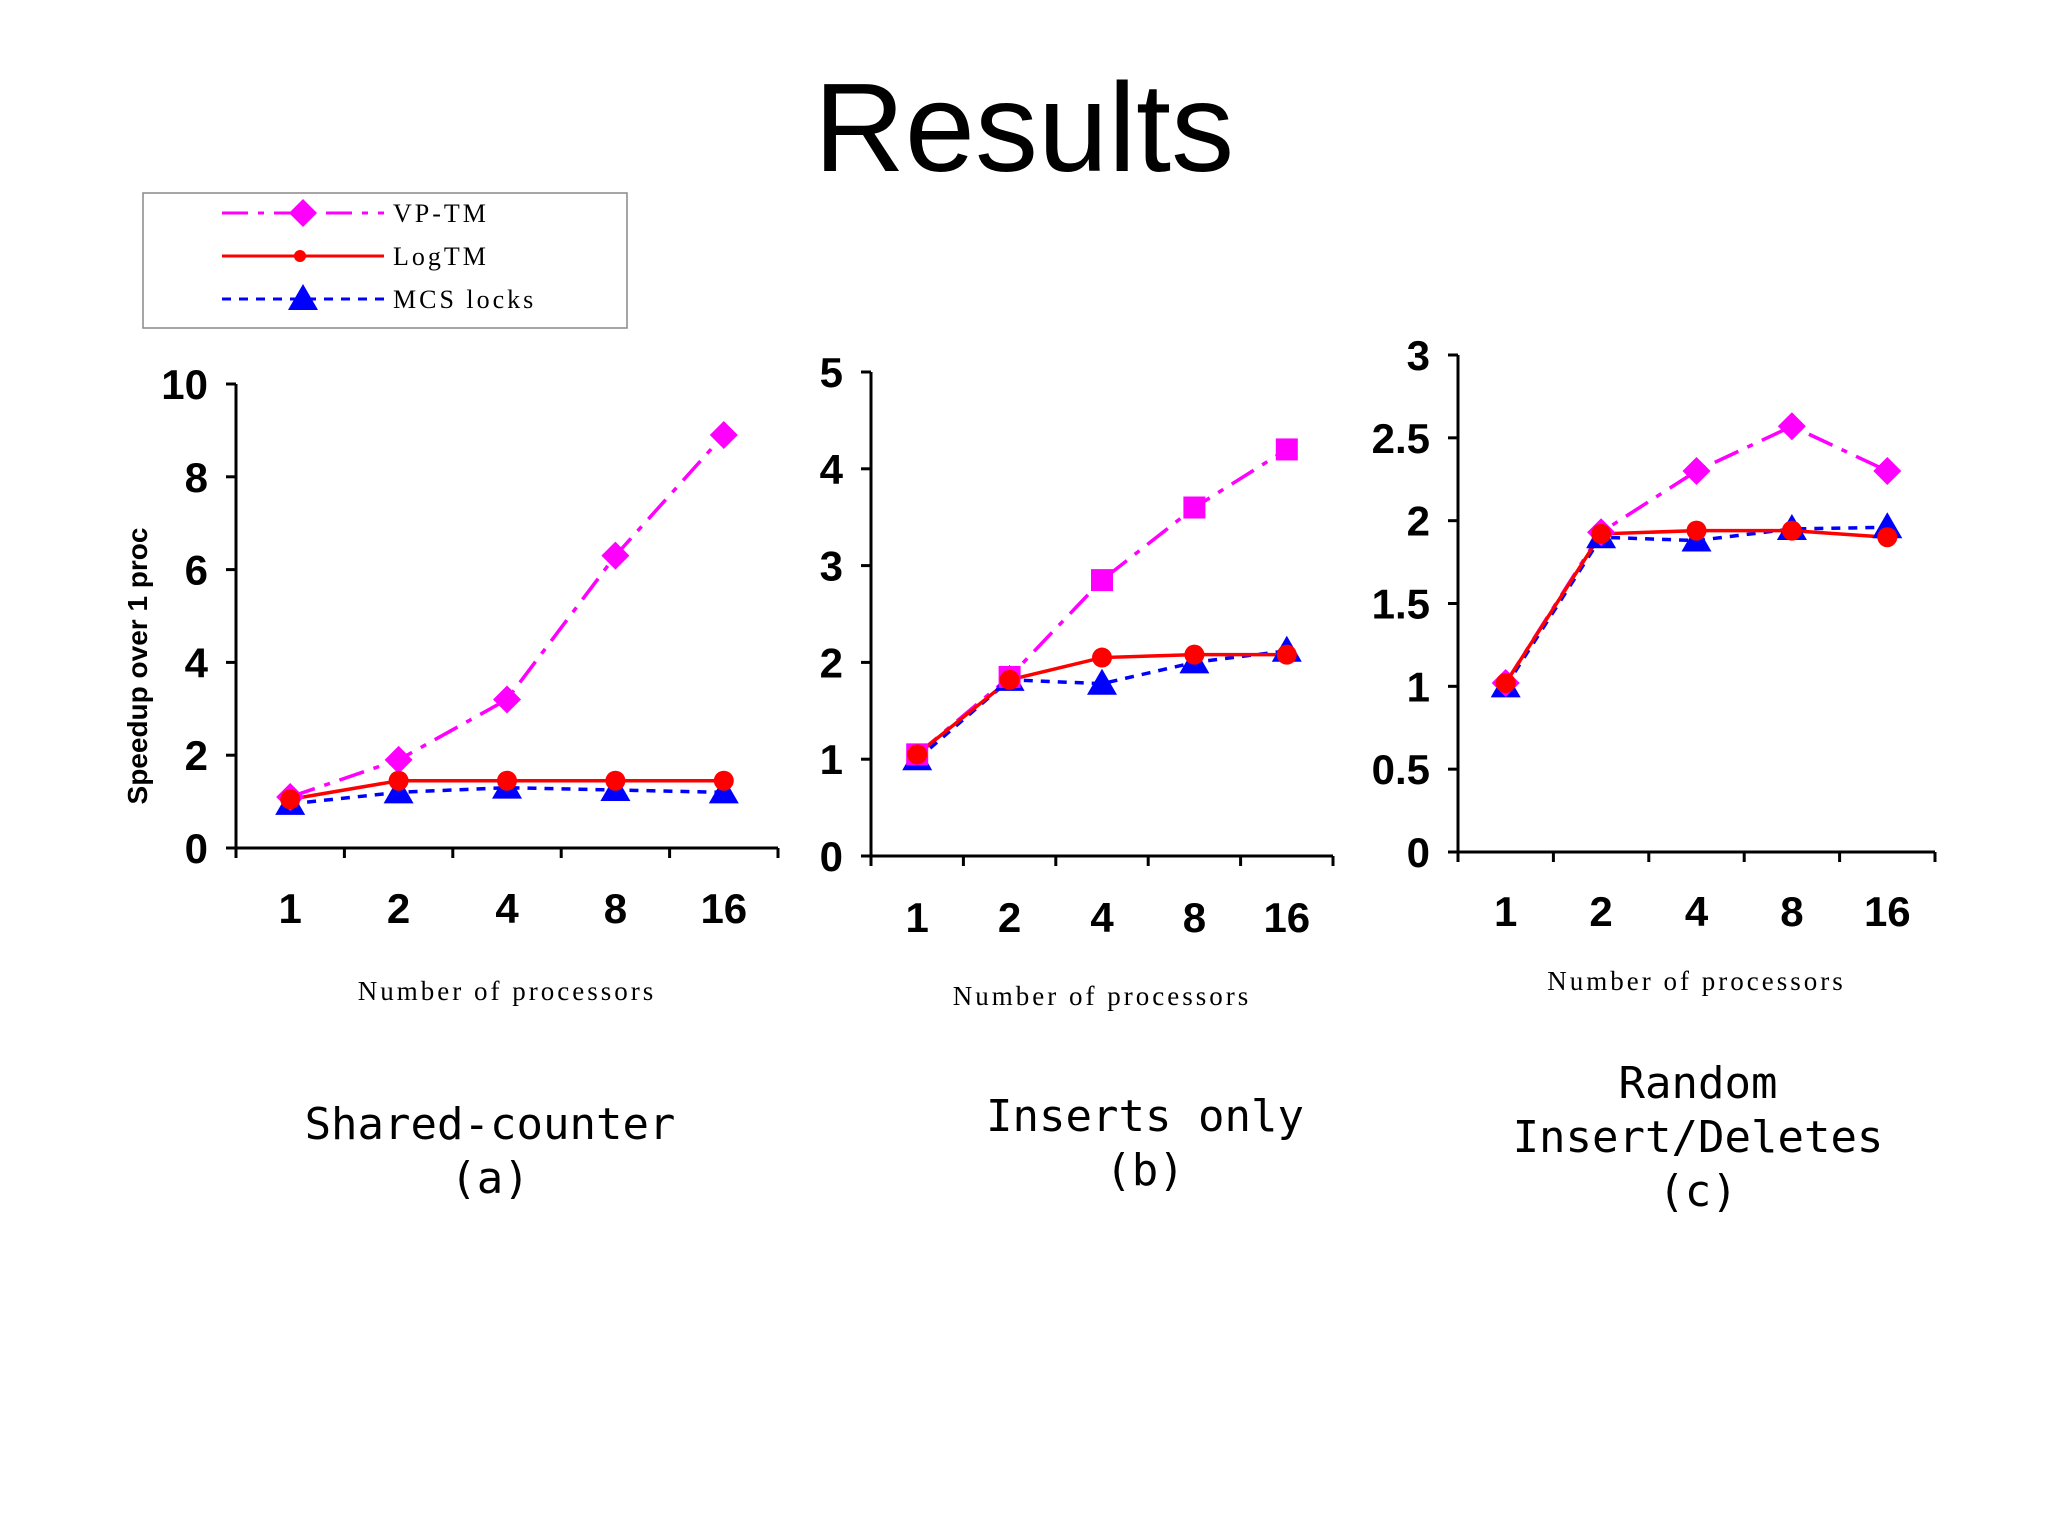 The height and width of the screenshot is (1536, 2048). Describe the element at coordinates (1024, 127) in the screenshot. I see `slide-title: Results` at that location.